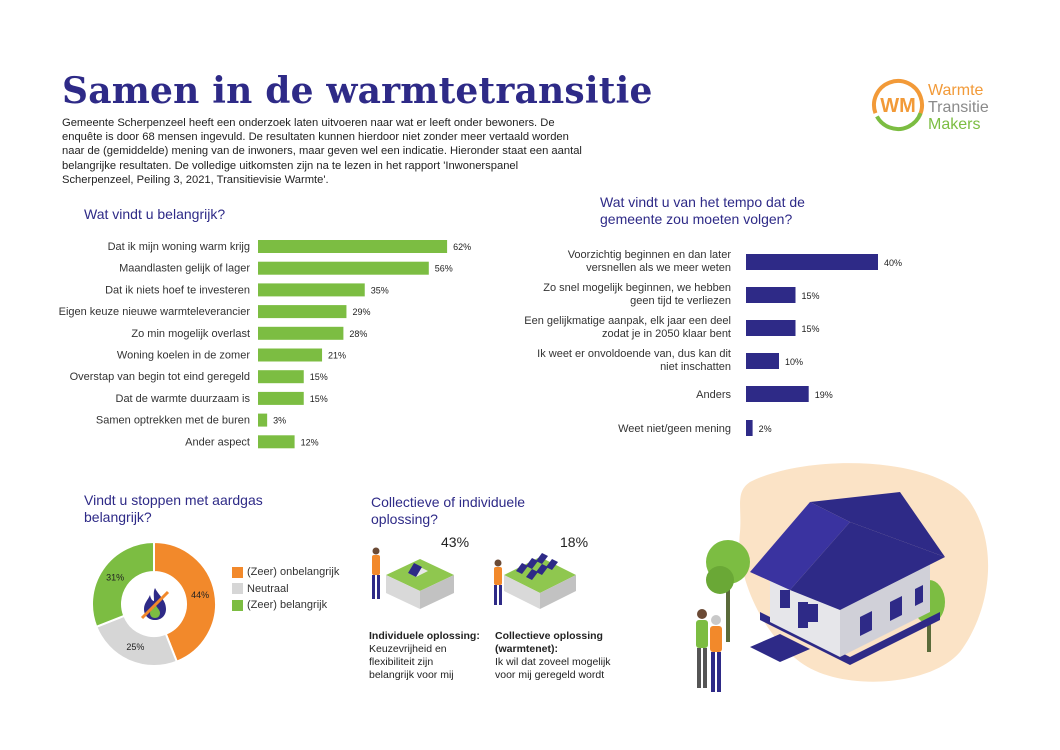 The width and height of the screenshot is (1060, 750). What do you see at coordinates (462, 247) in the screenshot?
I see `value-label: 62%` at bounding box center [462, 247].